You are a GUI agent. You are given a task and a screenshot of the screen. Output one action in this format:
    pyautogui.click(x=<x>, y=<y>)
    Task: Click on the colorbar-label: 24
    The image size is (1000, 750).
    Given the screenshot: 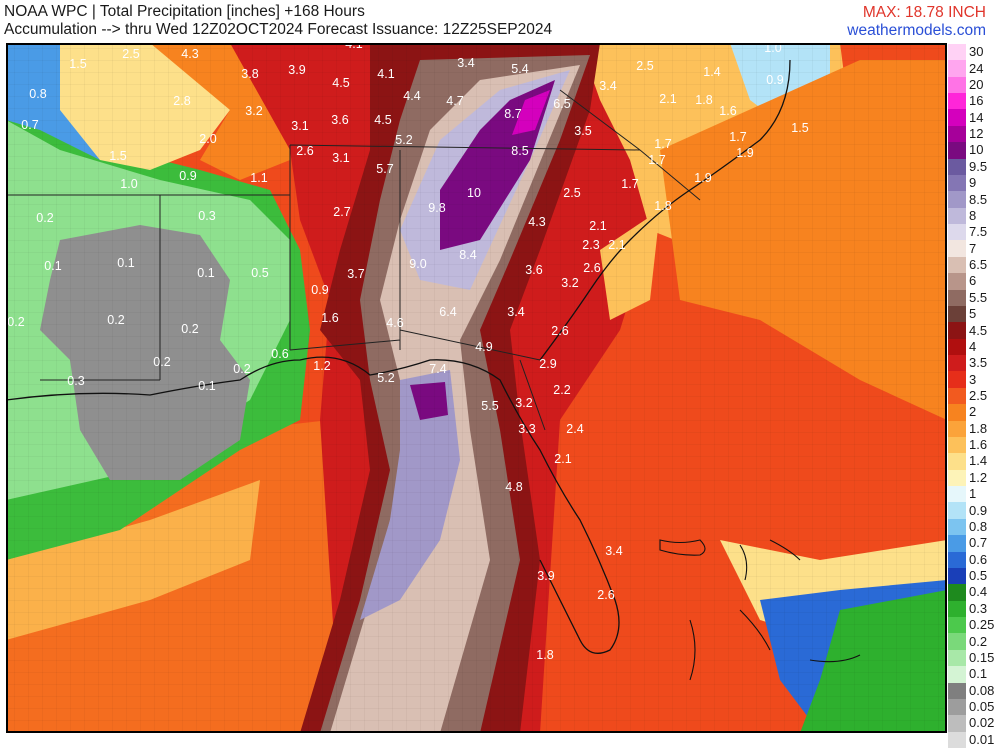 What is the action you would take?
    pyautogui.click(x=976, y=68)
    